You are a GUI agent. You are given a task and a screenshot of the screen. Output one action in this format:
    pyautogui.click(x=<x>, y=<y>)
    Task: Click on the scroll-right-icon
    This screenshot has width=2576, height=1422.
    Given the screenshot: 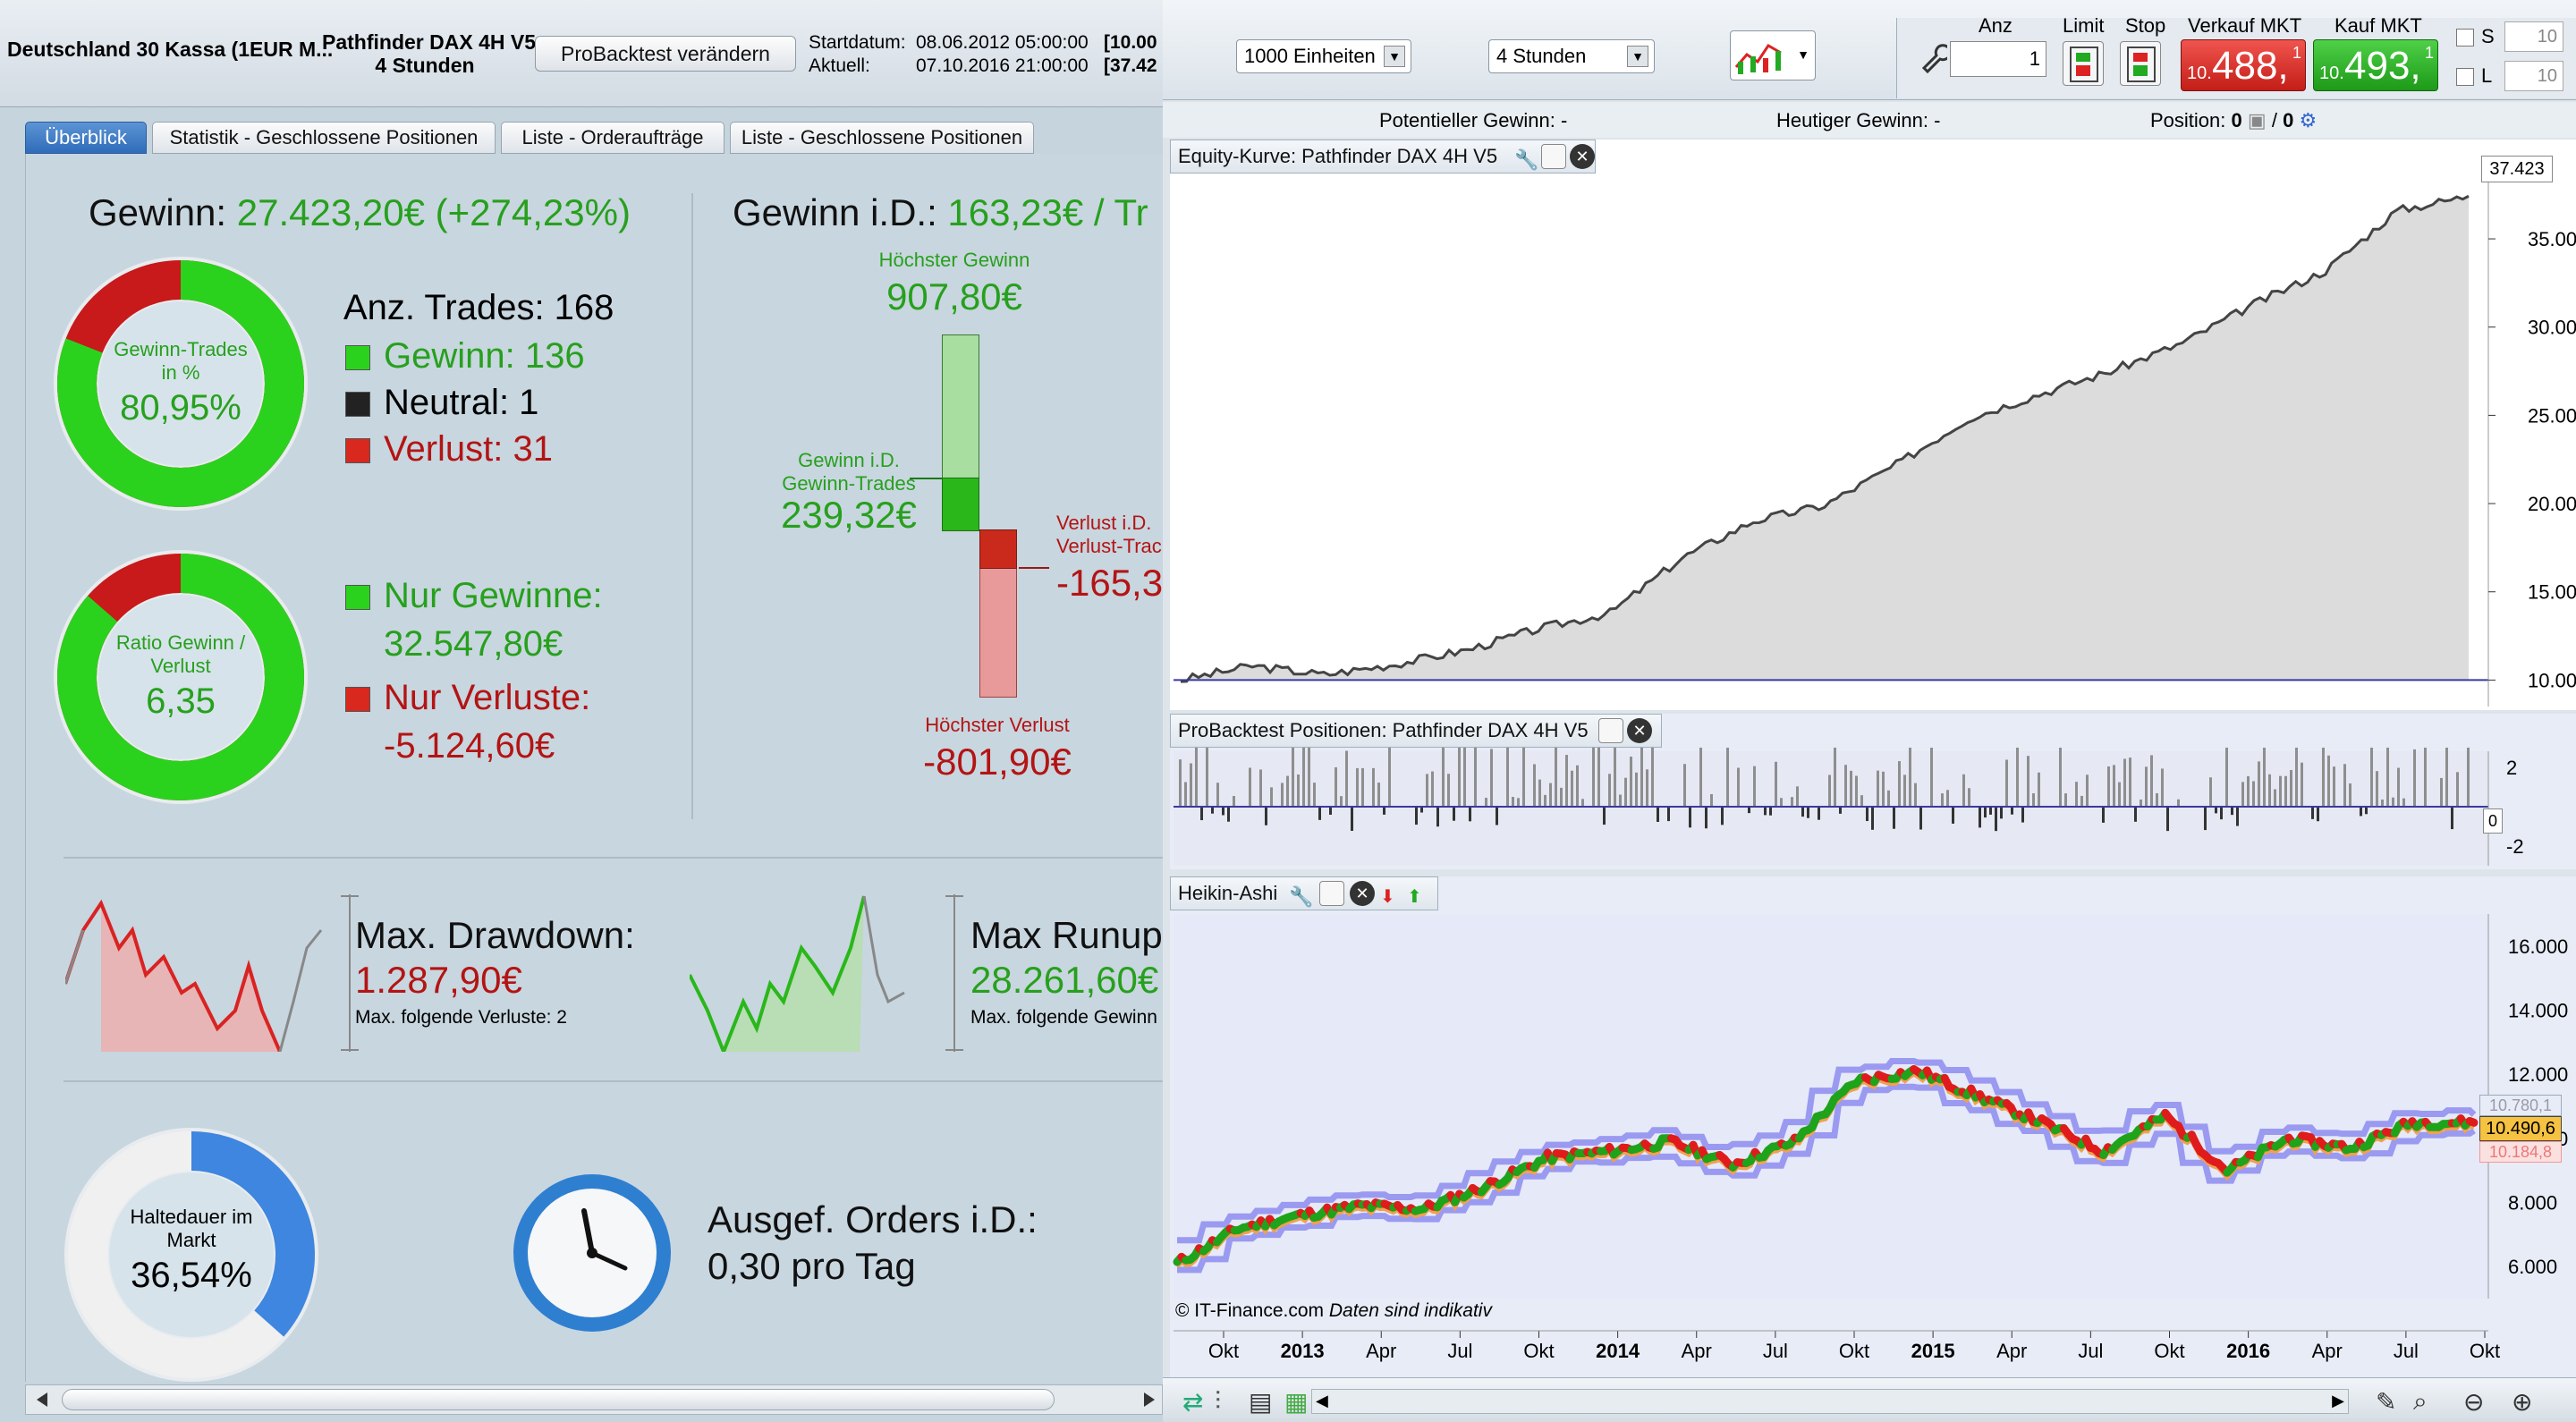 What is the action you would take?
    pyautogui.click(x=1149, y=1399)
    